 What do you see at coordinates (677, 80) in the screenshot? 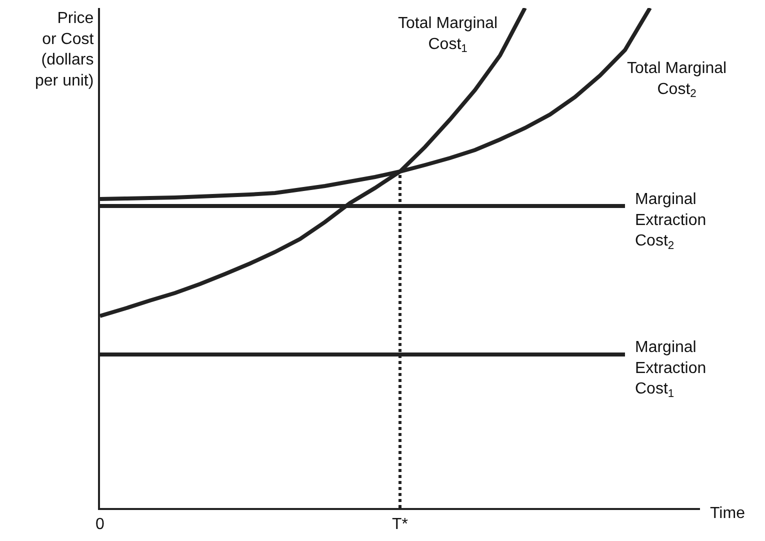
I see `series-label: Total Marginal Cost$_{2}$` at bounding box center [677, 80].